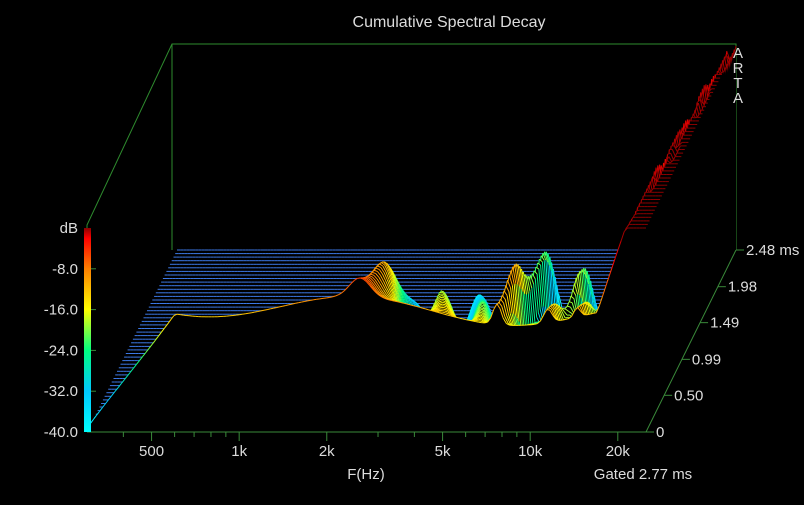 The image size is (804, 505). Describe the element at coordinates (69, 228) in the screenshot. I see `z-axis-label: dB` at that location.